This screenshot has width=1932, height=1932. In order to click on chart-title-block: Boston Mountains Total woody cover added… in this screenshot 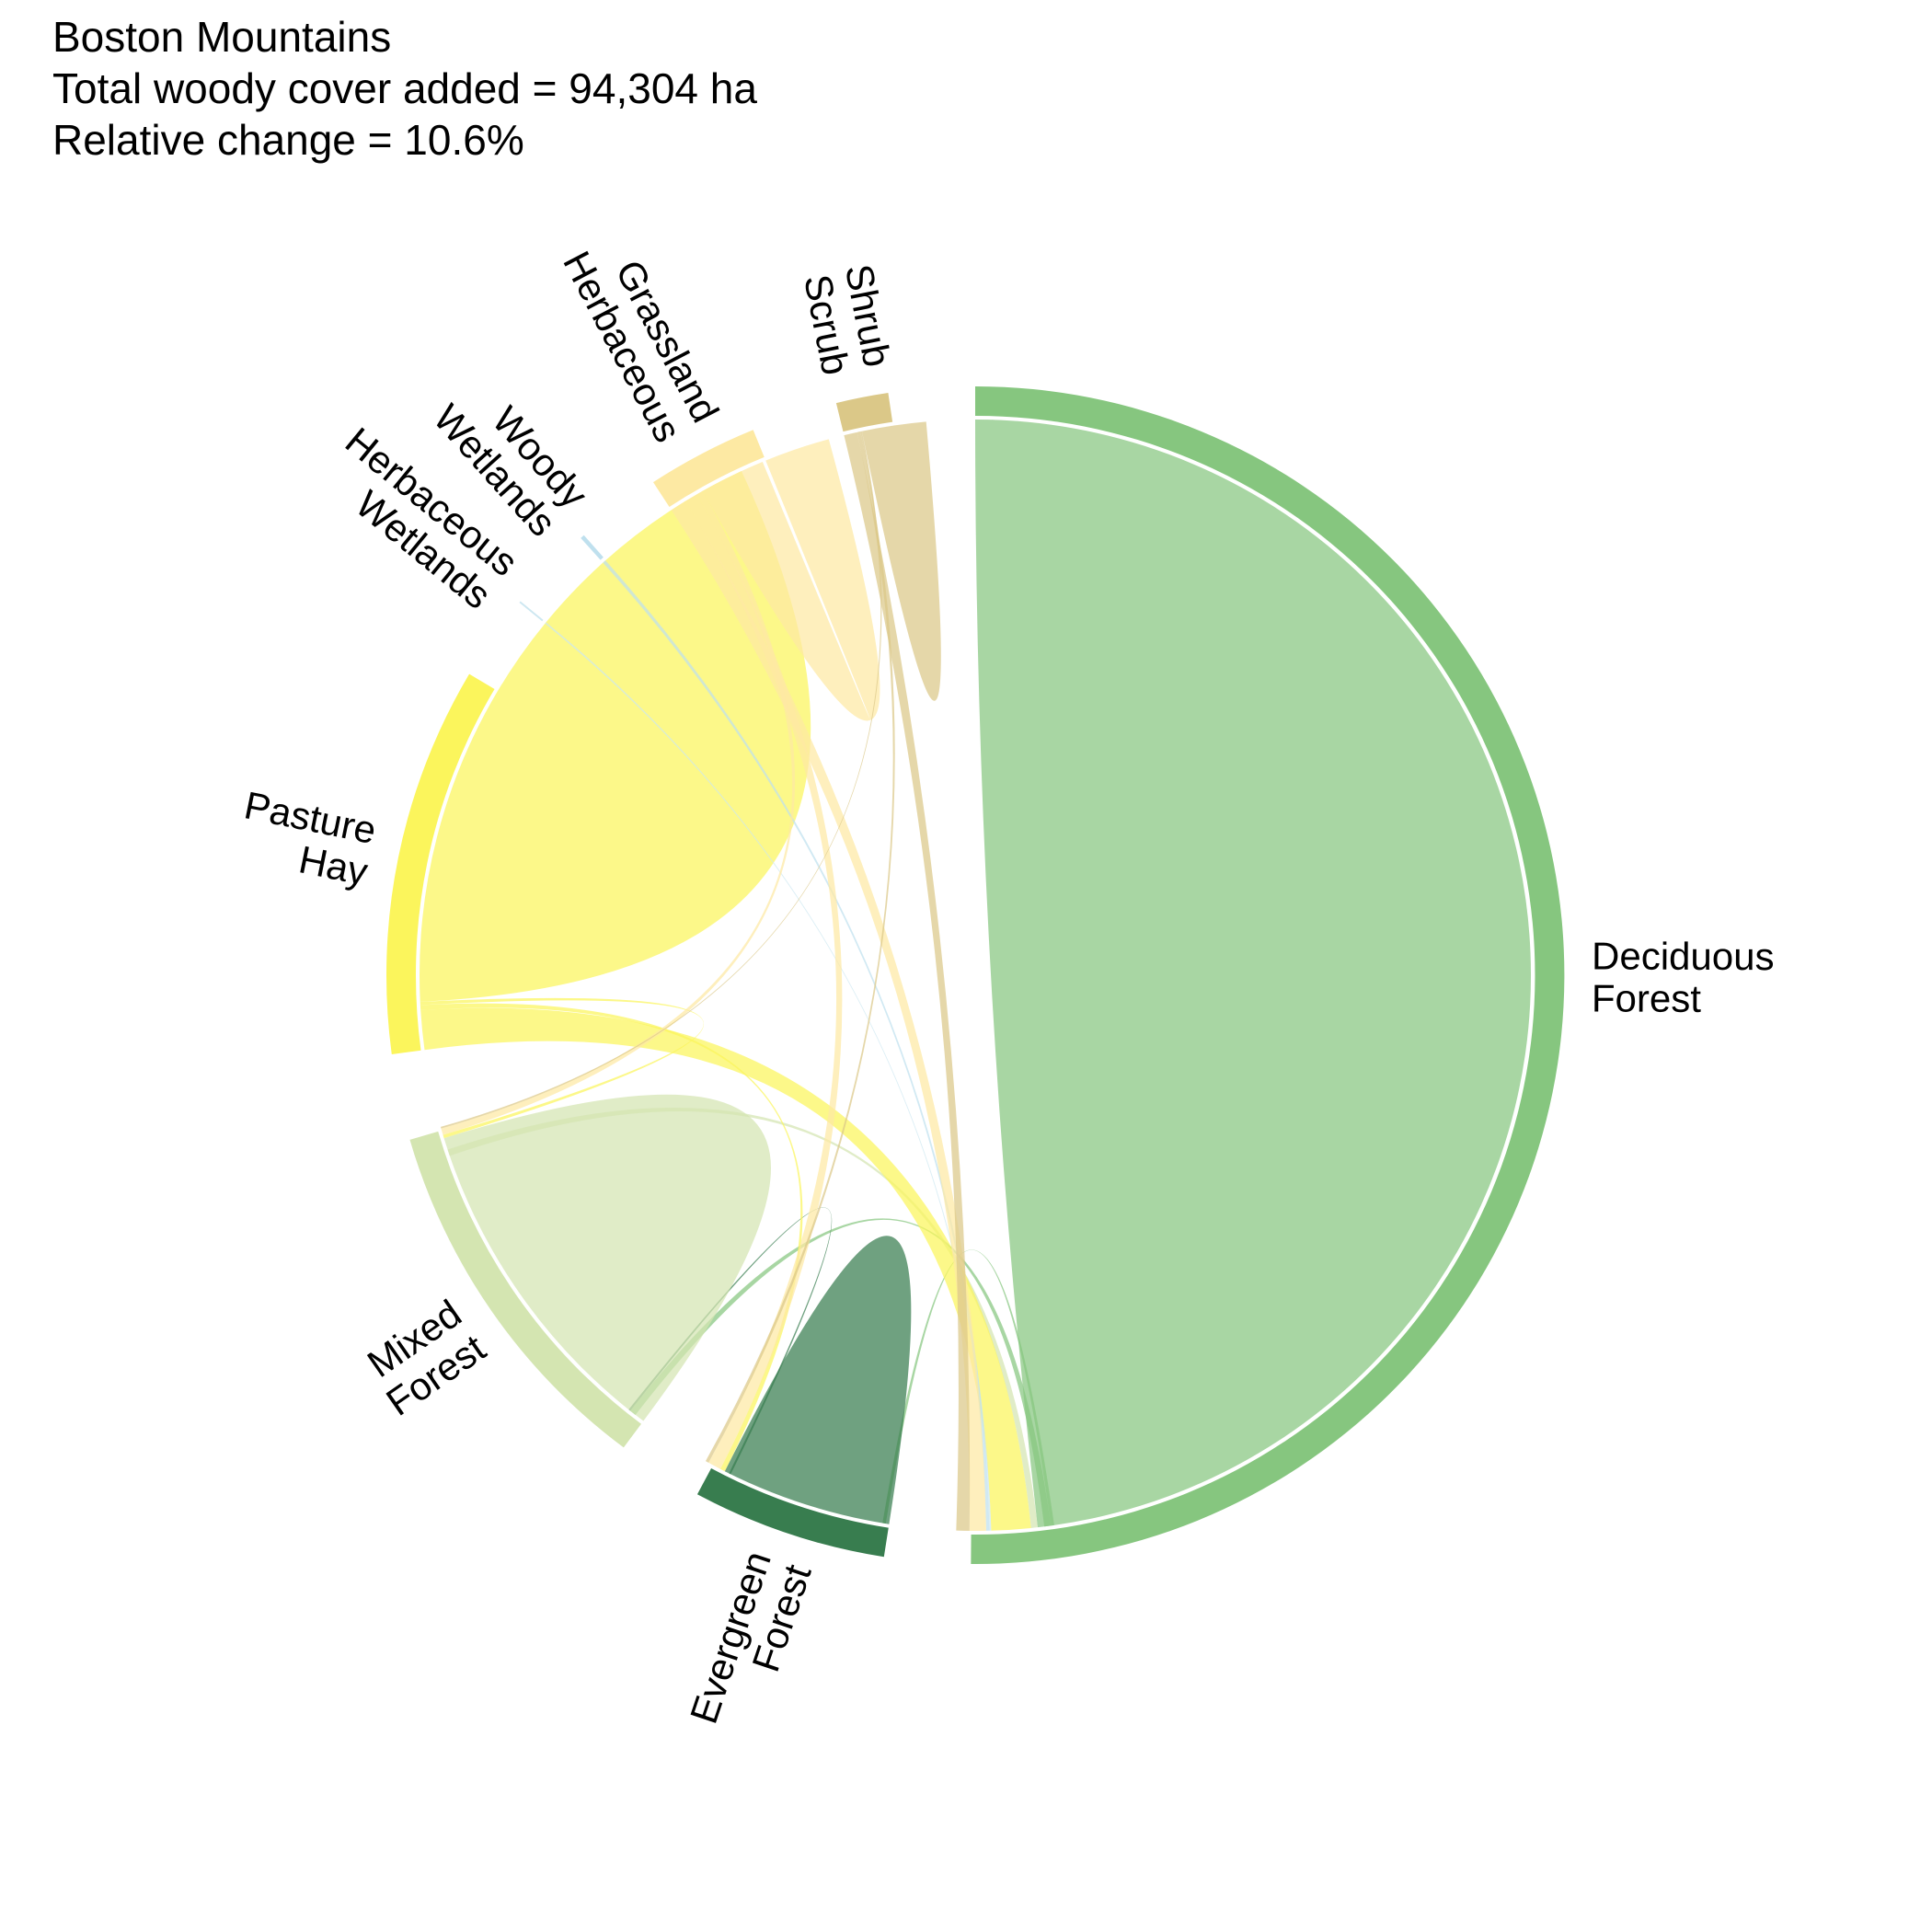, I will do `click(404, 88)`.